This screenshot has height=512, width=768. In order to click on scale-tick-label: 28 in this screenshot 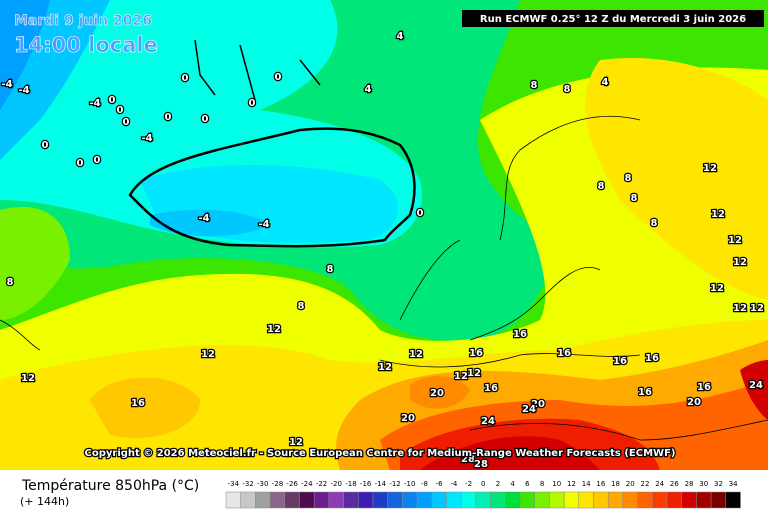, I will do `click(689, 484)`.